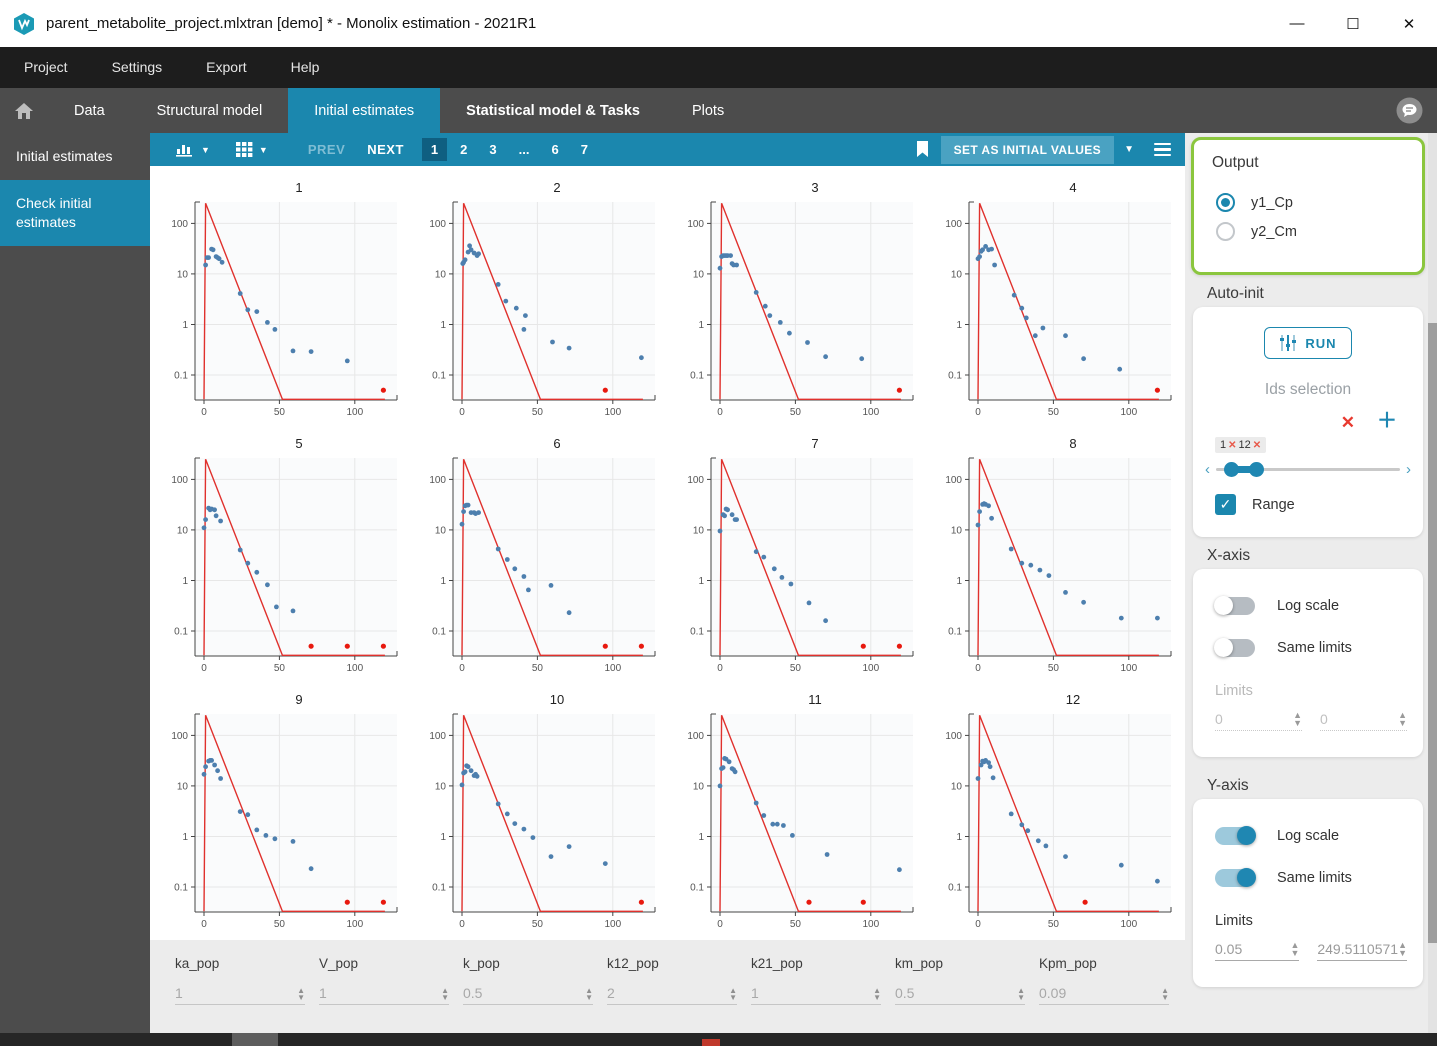 The height and width of the screenshot is (1046, 1437). Describe the element at coordinates (1308, 231) in the screenshot. I see `output-option-y2_cm: y2_Cm` at that location.